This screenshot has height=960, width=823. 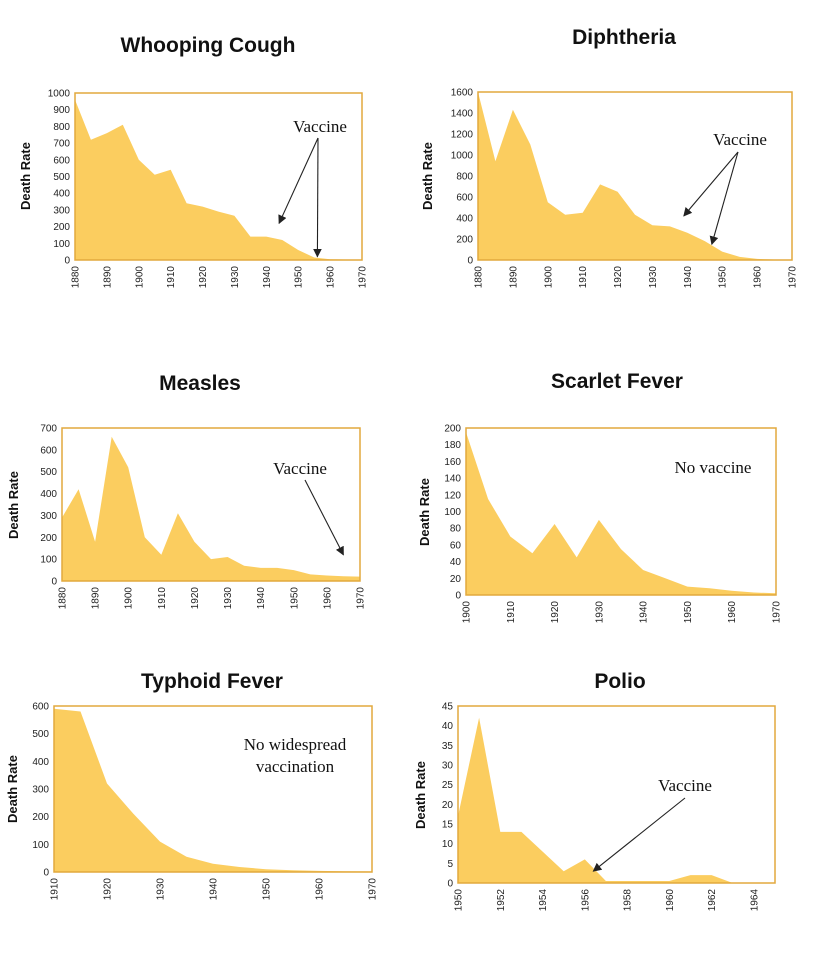 What do you see at coordinates (208, 45) in the screenshot?
I see `chart-title: Whooping Cough` at bounding box center [208, 45].